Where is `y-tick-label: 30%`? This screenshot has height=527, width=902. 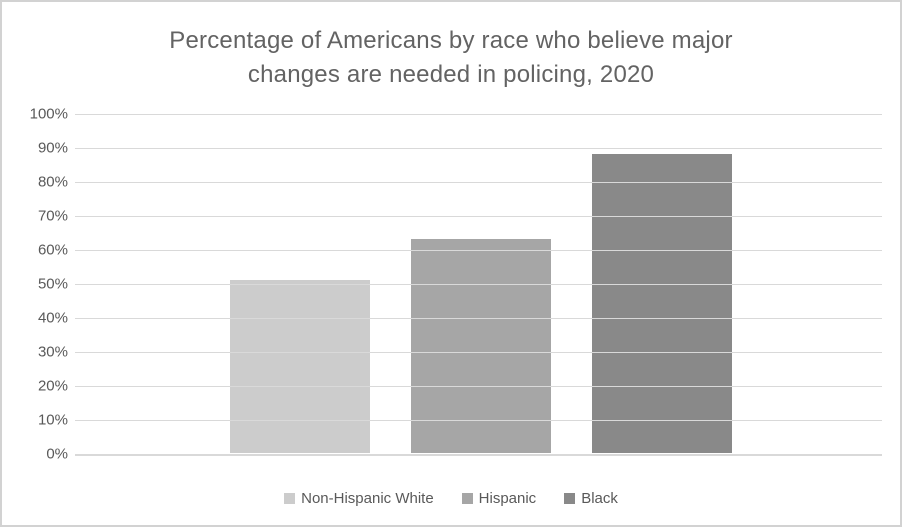
y-tick-label: 30% is located at coordinates (52, 352).